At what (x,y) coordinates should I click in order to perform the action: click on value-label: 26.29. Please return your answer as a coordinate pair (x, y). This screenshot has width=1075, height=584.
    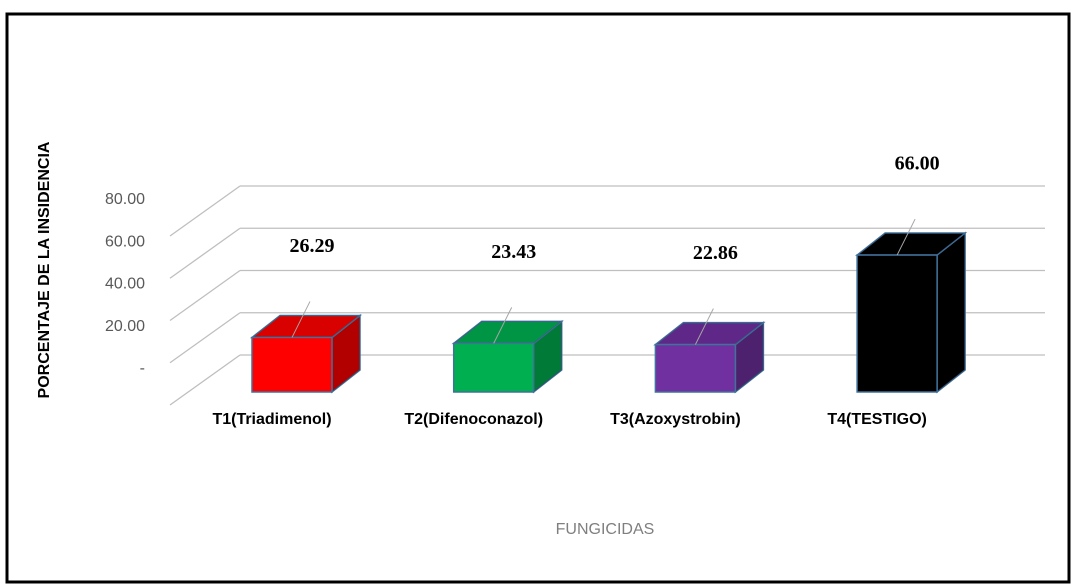
    Looking at the image, I should click on (312, 246).